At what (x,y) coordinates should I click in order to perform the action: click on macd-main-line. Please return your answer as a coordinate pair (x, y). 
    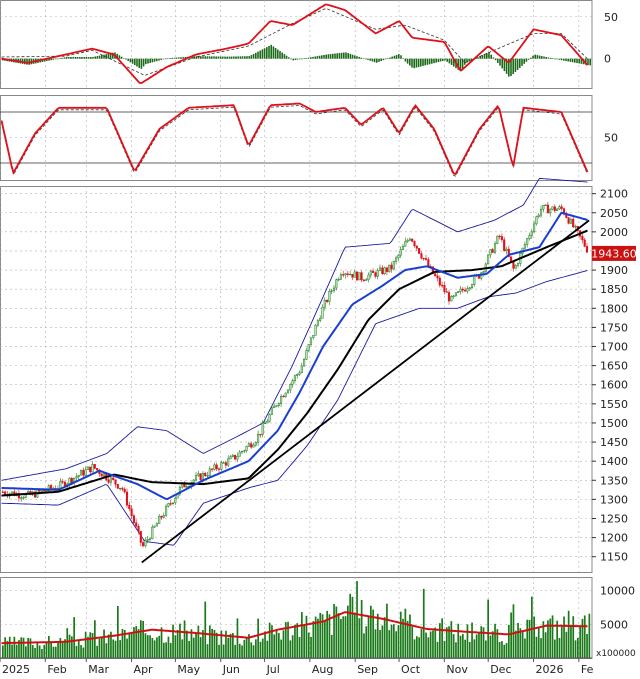
    Looking at the image, I should click on (295, 44).